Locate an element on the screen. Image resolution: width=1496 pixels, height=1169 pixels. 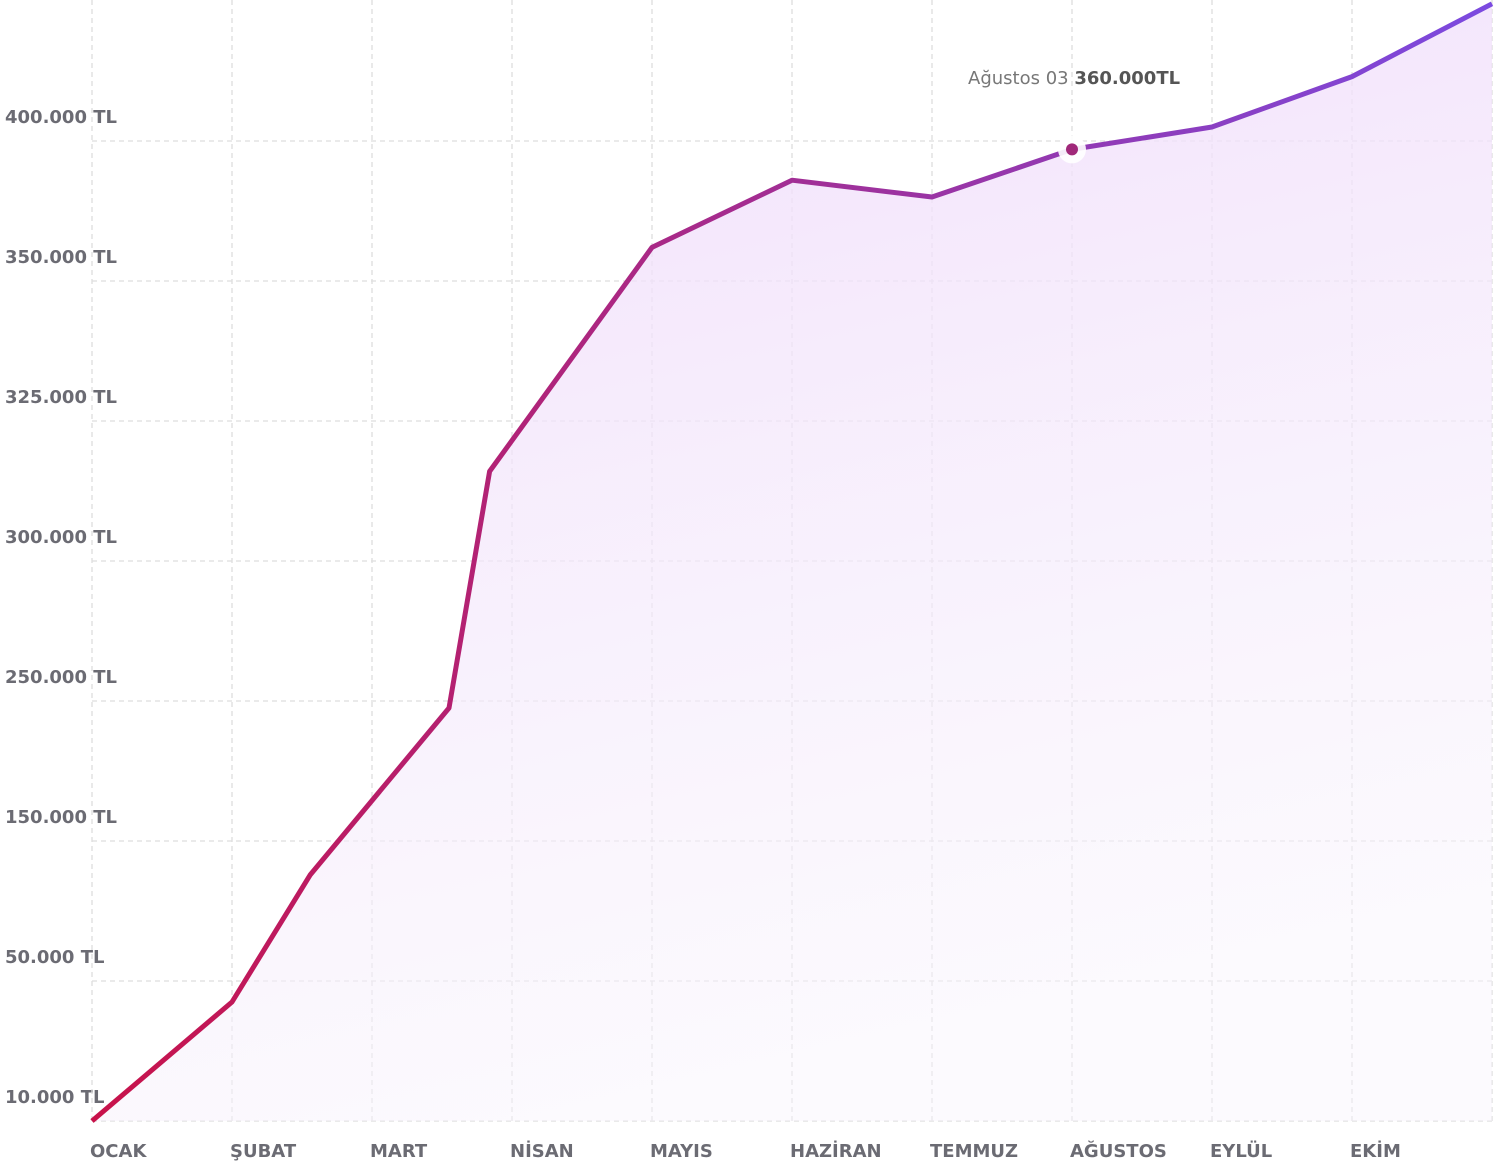
y-tick-label: 300.000 TL is located at coordinates (61, 537).